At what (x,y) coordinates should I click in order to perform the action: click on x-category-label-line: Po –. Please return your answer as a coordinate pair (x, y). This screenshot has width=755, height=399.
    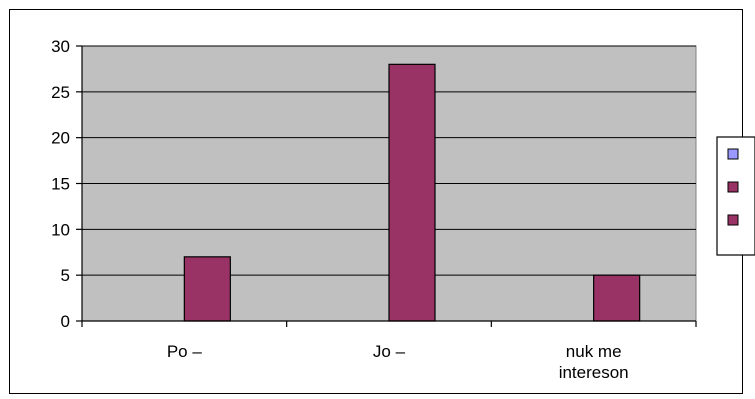
    Looking at the image, I should click on (185, 351).